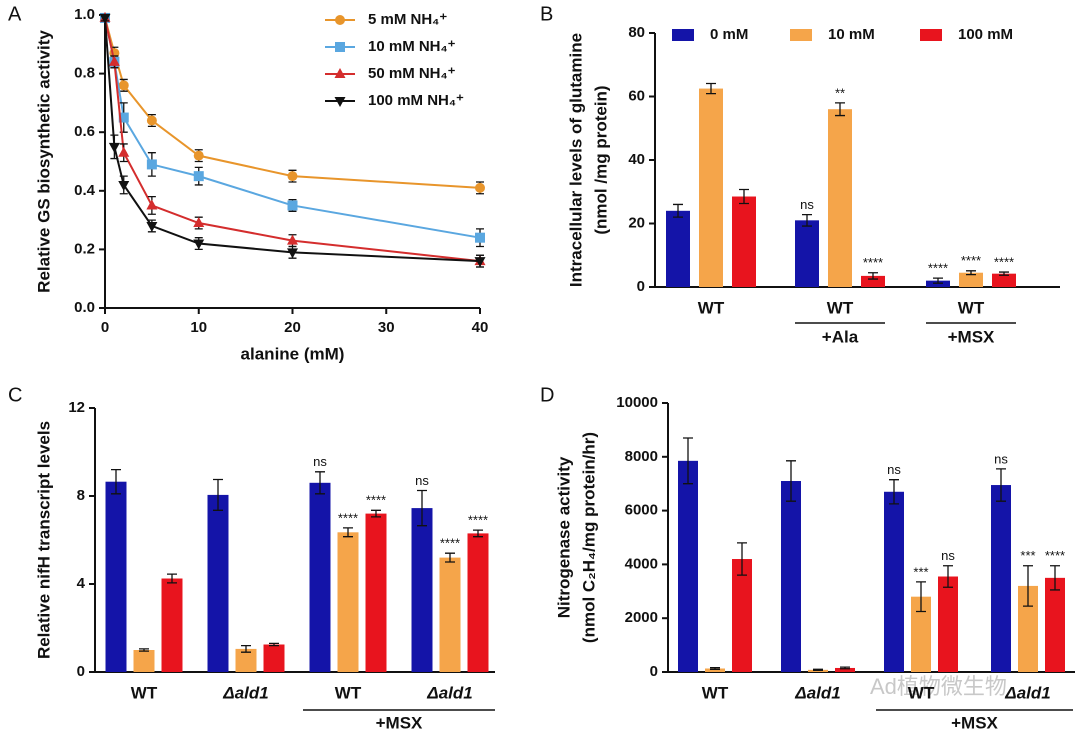  I want to click on legend-label: 50 mM NH₄⁺, so click(412, 73).